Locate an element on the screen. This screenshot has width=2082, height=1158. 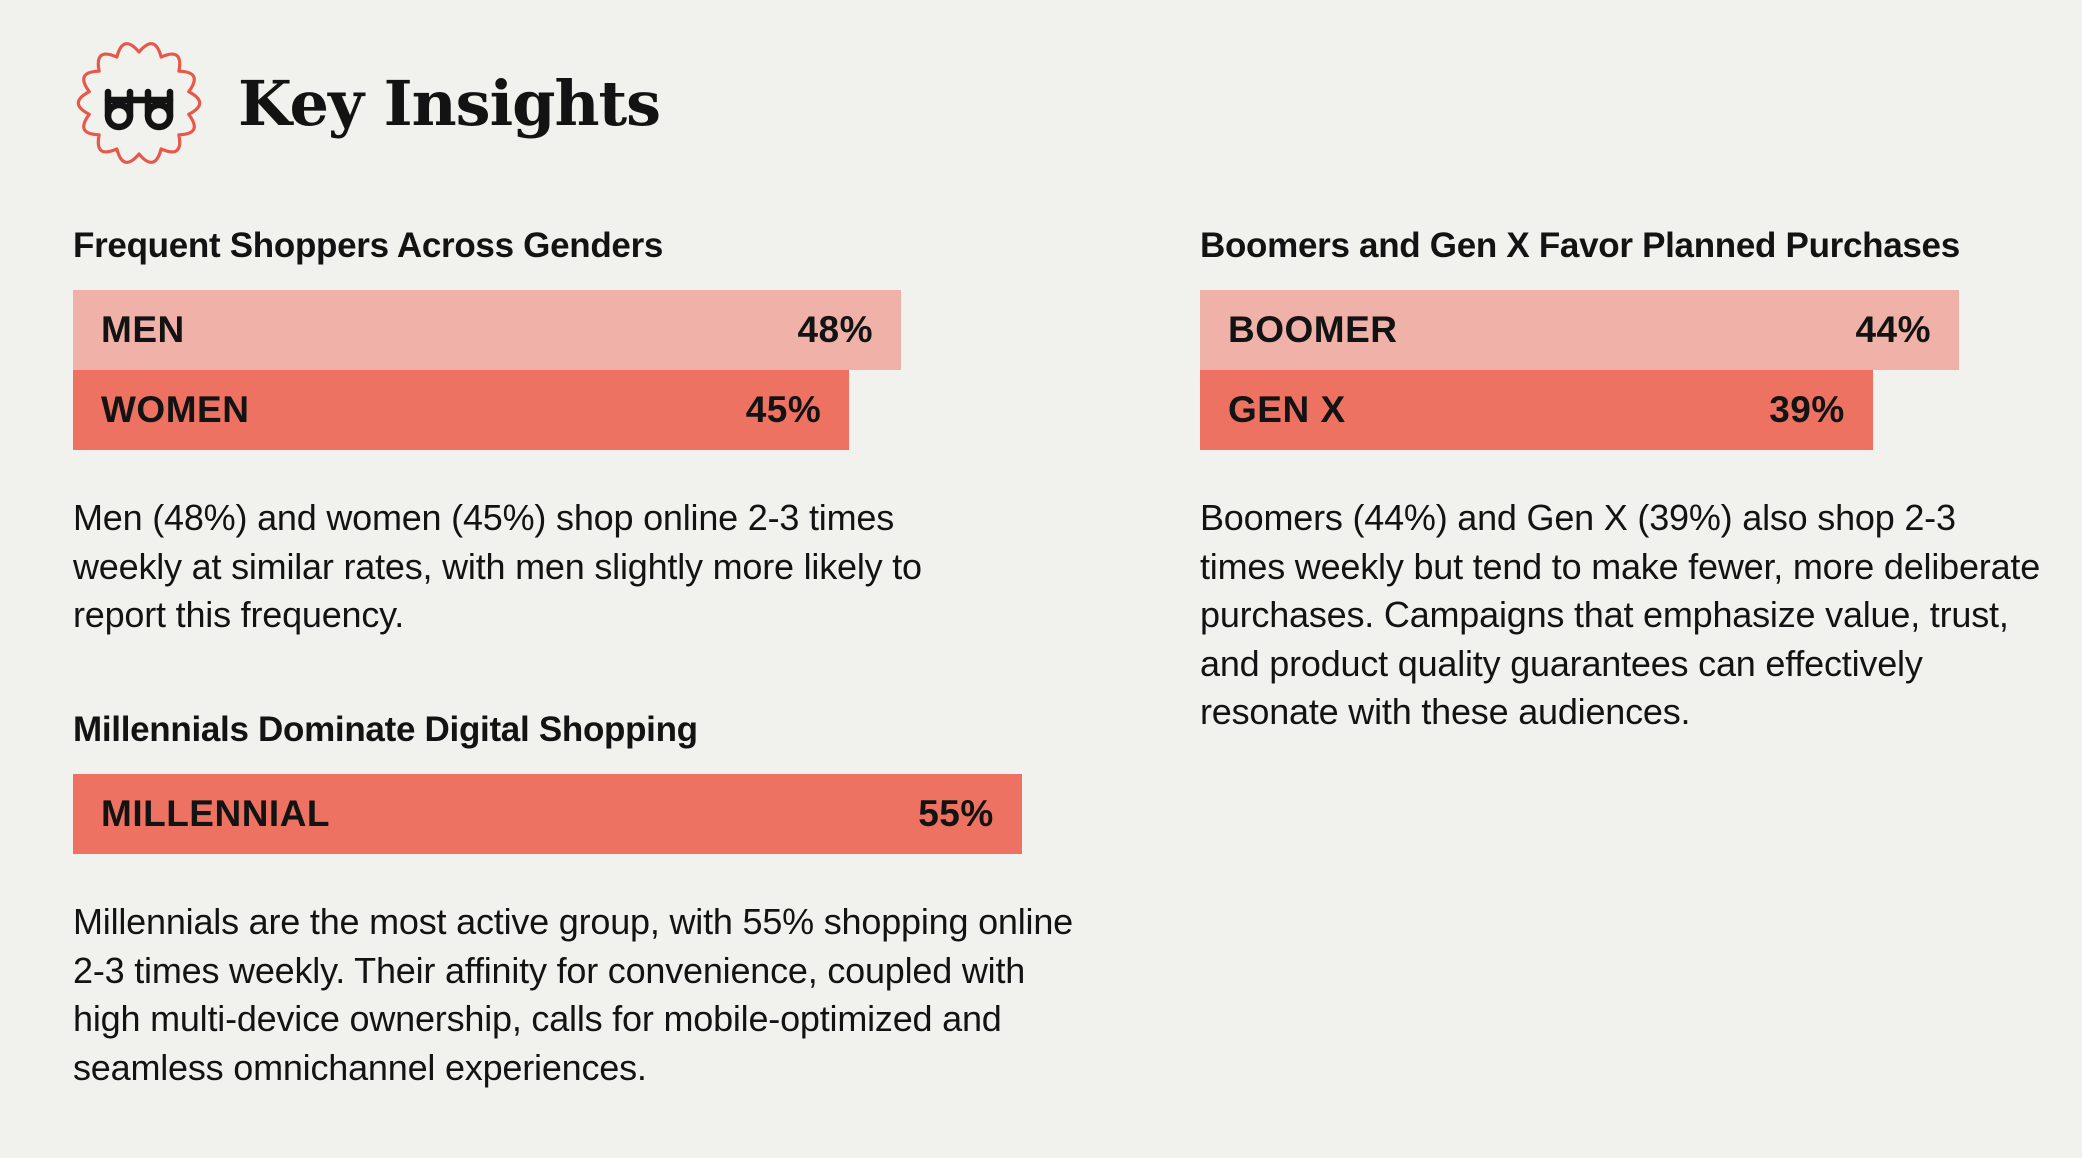
gender-chart: MEN 48% WOMEN 45% is located at coordinates (523, 370).